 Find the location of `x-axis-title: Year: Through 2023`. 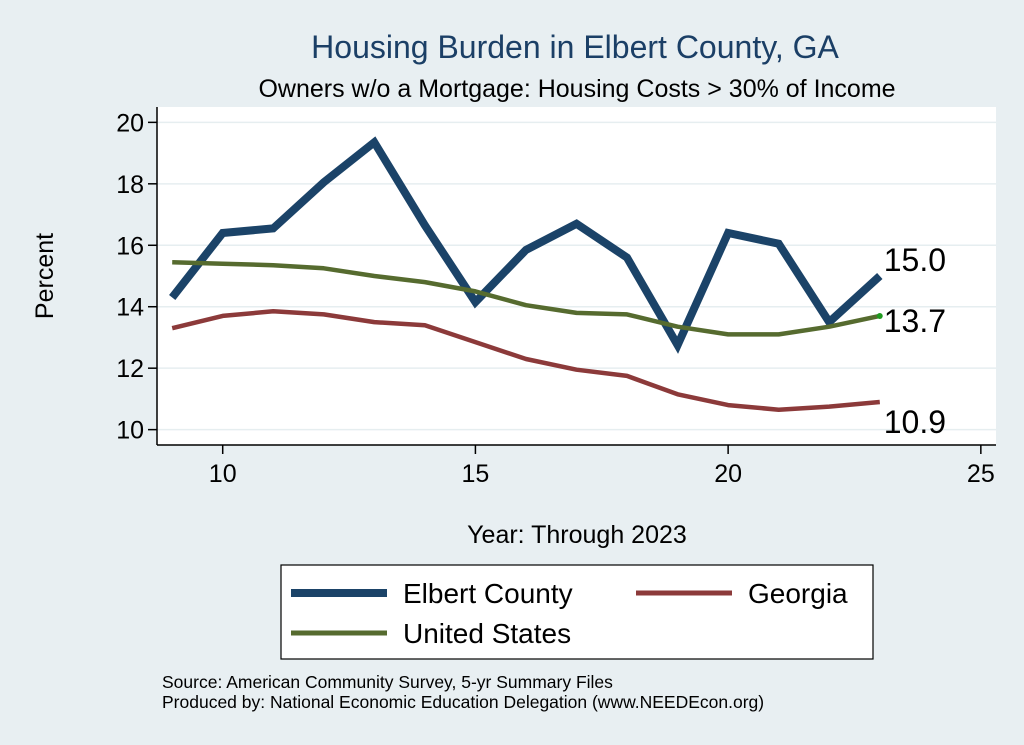

x-axis-title: Year: Through 2023 is located at coordinates (577, 535).